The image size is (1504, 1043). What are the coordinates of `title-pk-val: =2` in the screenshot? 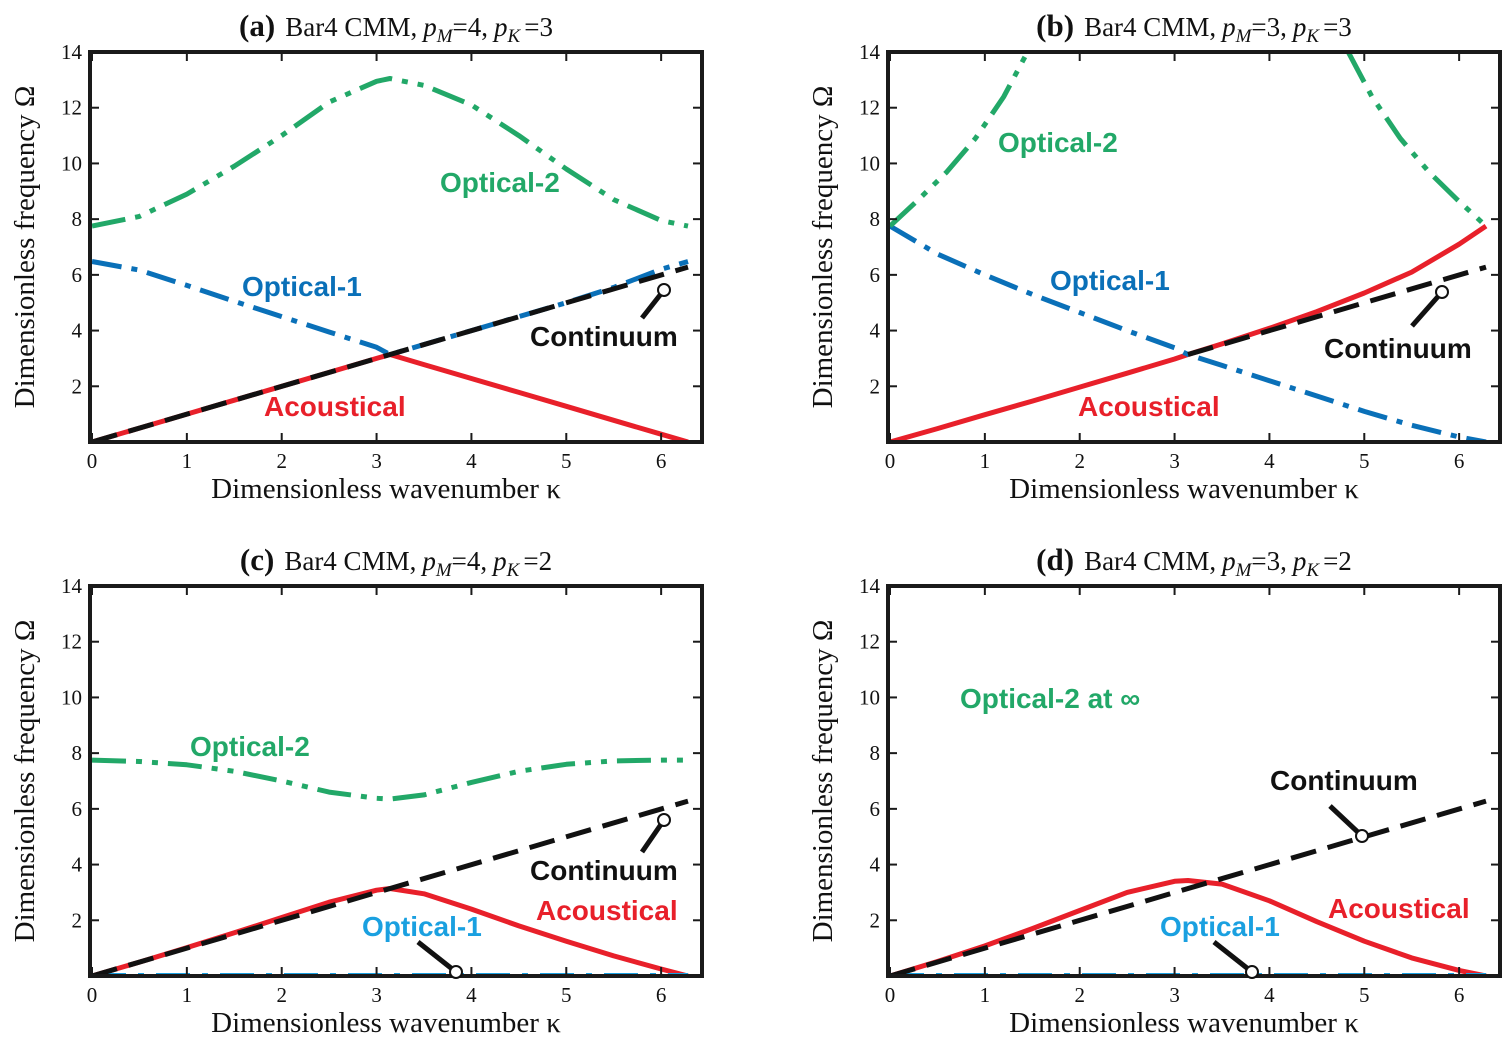 It's located at (537, 561).